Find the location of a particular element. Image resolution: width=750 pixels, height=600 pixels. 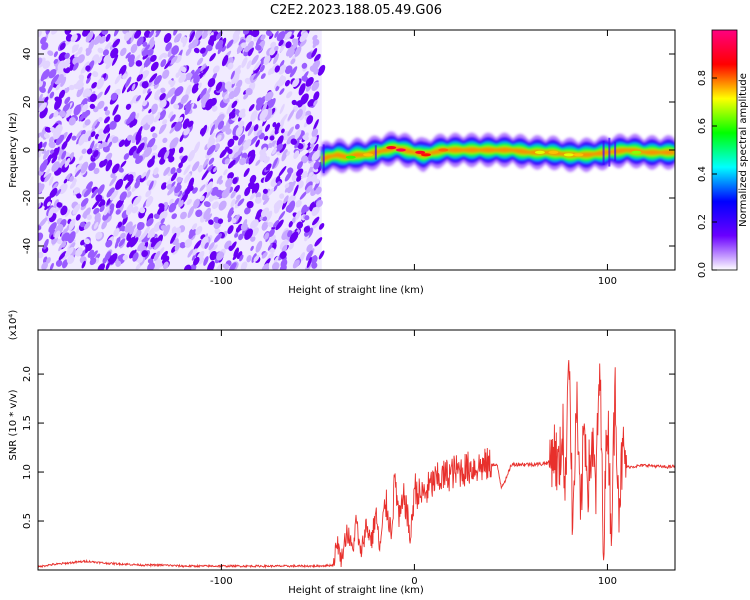

y-tick-label: 1.0 is located at coordinates (27, 472).